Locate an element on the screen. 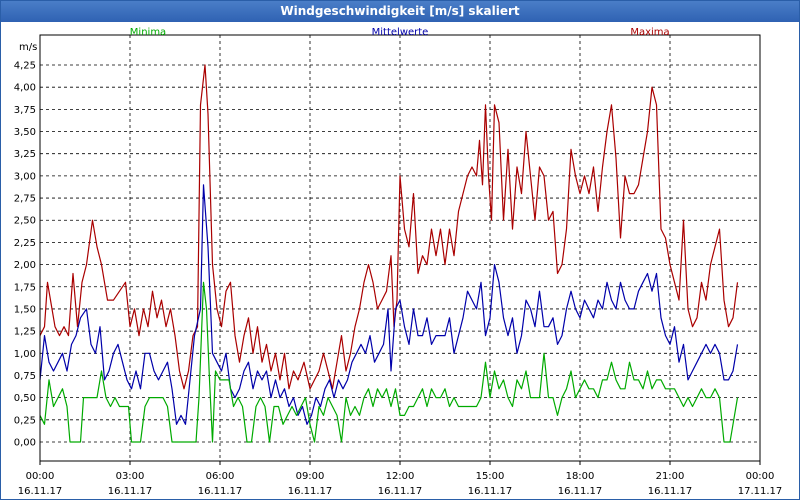  y-tick-label: 4,25 is located at coordinates (25, 66).